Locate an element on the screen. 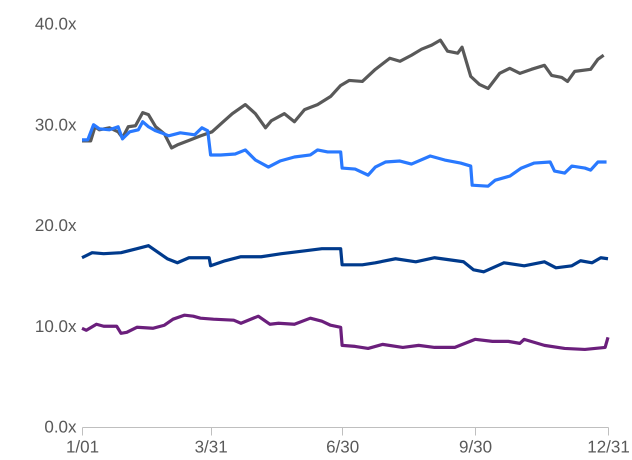 Image resolution: width=632 pixels, height=460 pixels. x-tick-label: 1/01 is located at coordinates (83, 447).